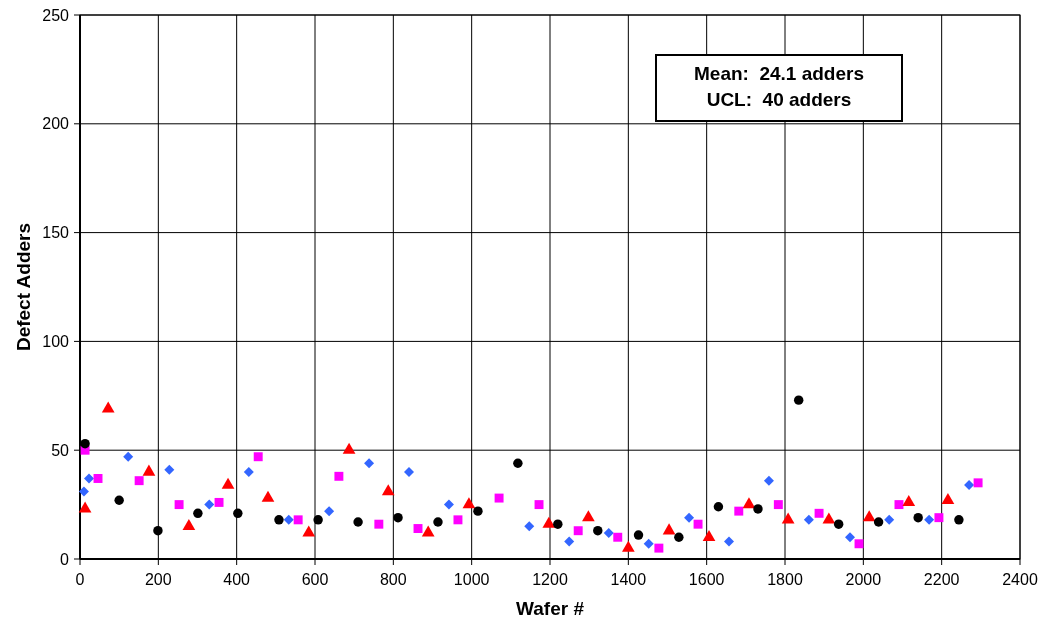 This screenshot has width=1046, height=633. I want to click on x-axis-title: Wafer #, so click(550, 608).